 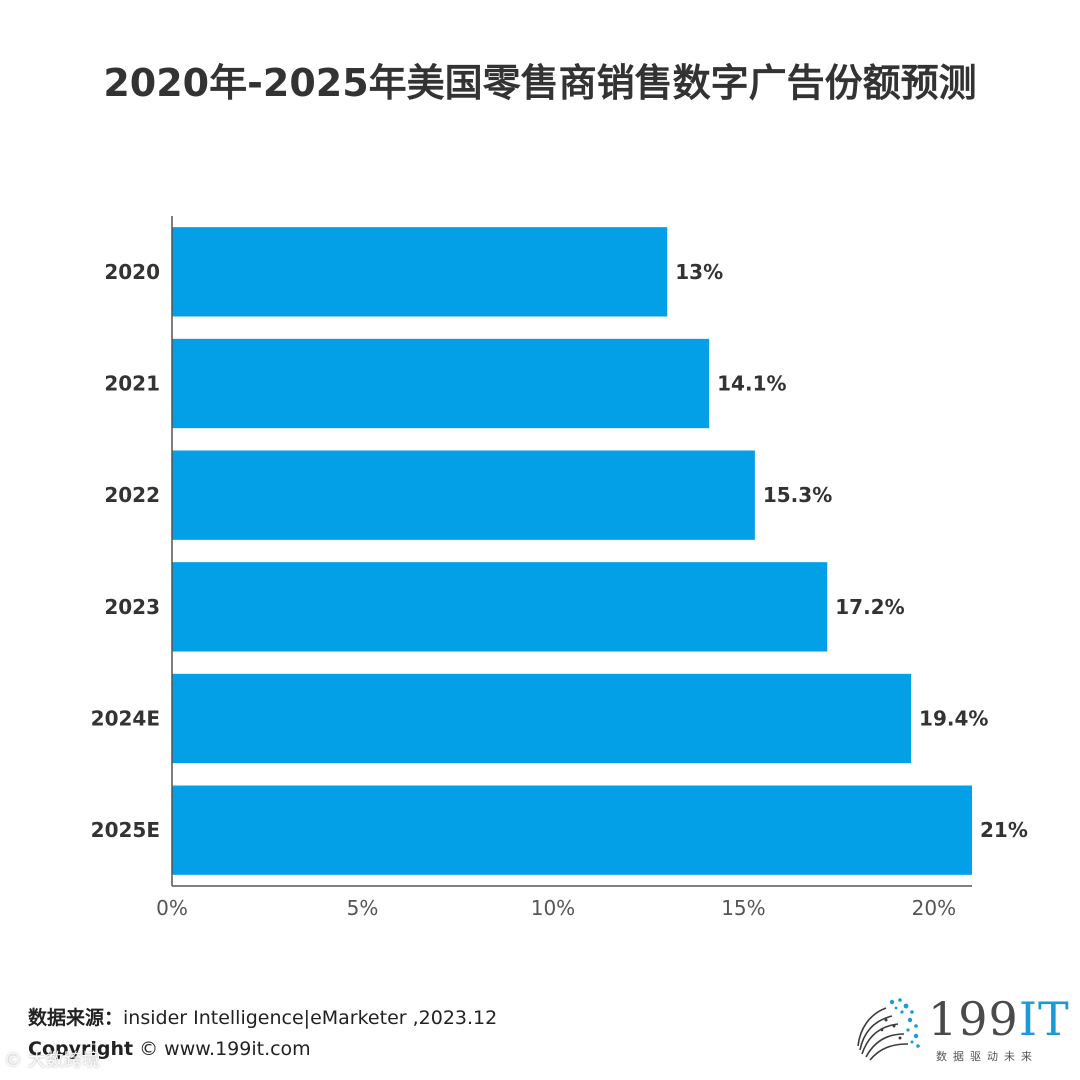 I want to click on copyright-value: © www.199it.com, so click(x=225, y=1049).